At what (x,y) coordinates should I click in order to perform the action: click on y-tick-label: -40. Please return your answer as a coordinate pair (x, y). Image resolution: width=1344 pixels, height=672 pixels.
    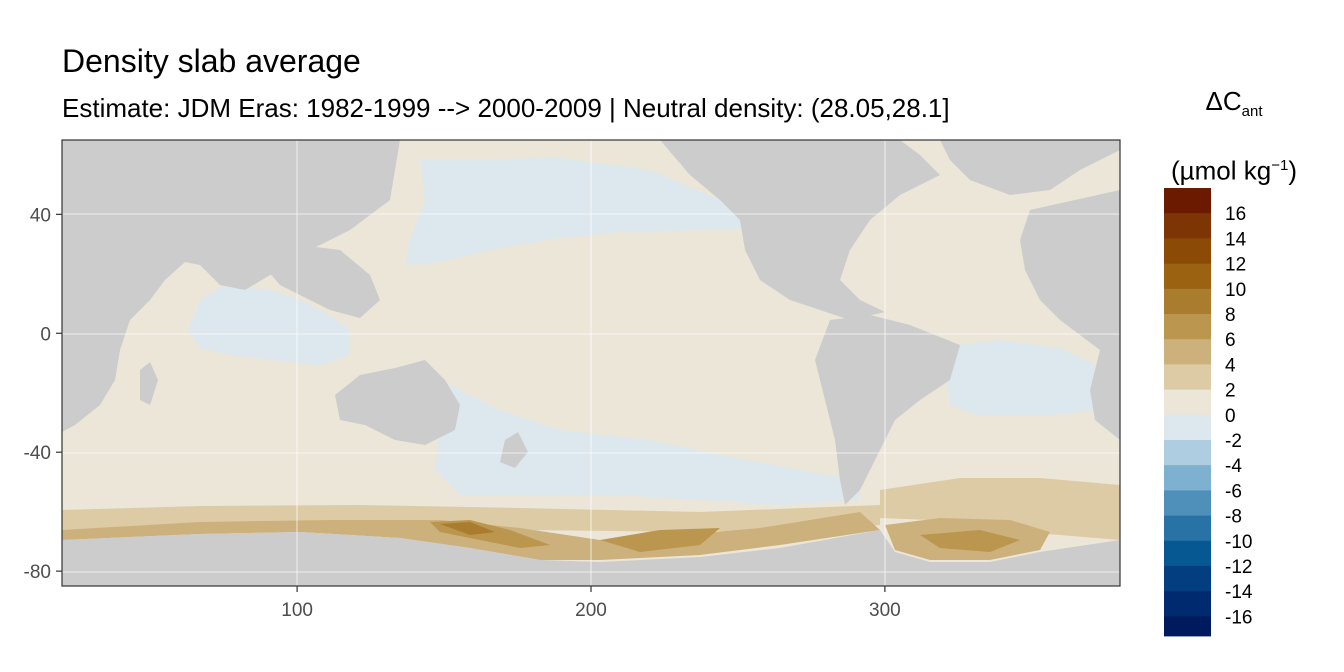
    Looking at the image, I should click on (37, 453).